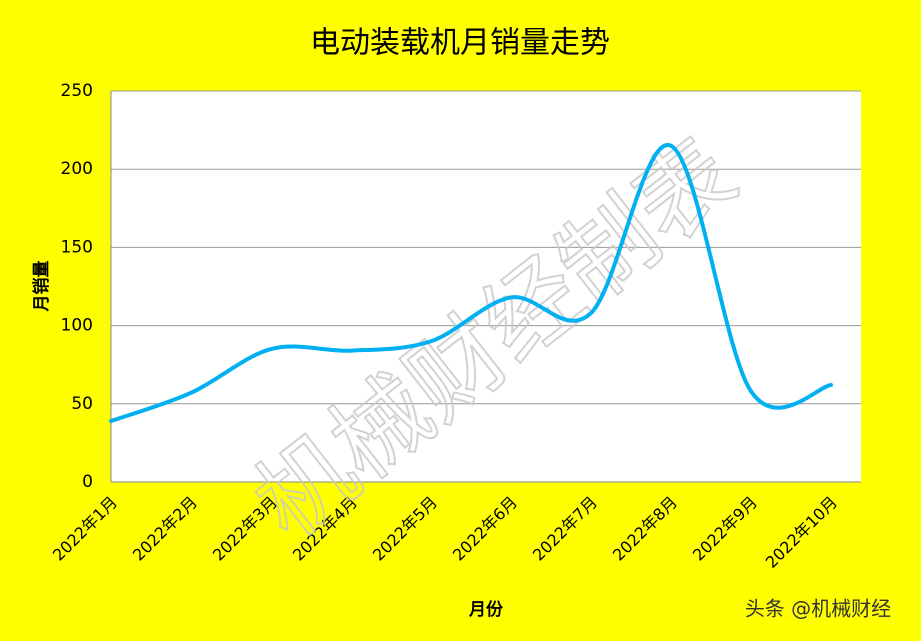 This screenshot has height=641, width=921. Describe the element at coordinates (77, 247) in the screenshot. I see `y-tick-label: 150` at that location.